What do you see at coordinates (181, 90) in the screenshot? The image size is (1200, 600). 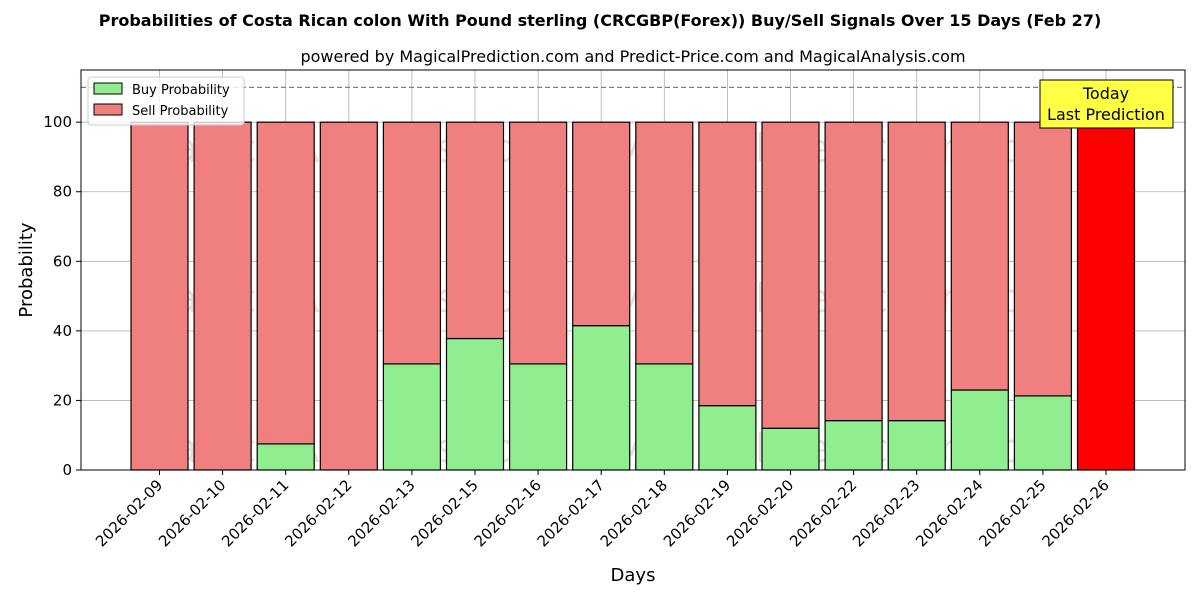 I see `legend-label-buy: Buy Probability` at bounding box center [181, 90].